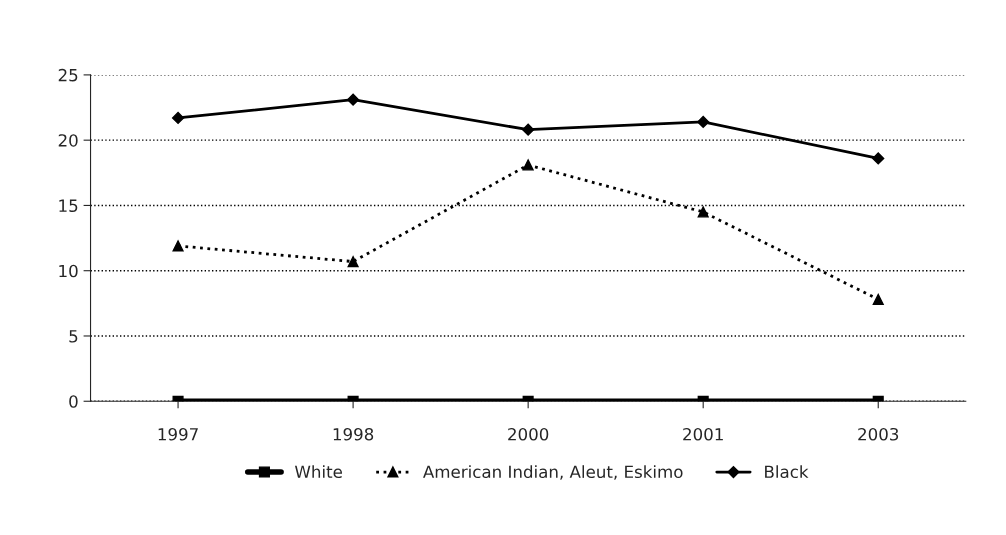  What do you see at coordinates (703, 434) in the screenshot?
I see `x-tick-label: 2001` at bounding box center [703, 434].